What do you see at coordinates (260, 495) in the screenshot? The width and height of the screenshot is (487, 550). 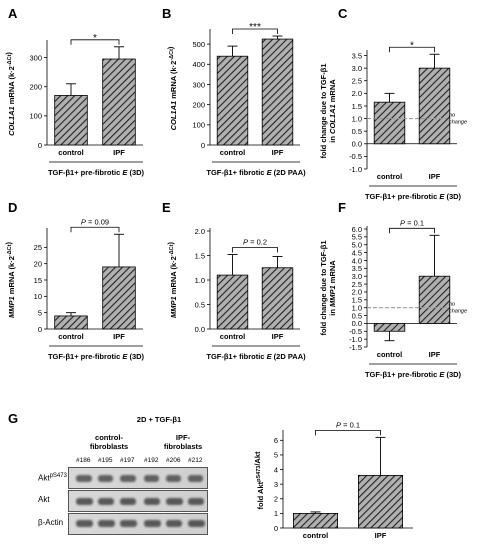 I see `y-label-part: fold Akt` at bounding box center [260, 495].